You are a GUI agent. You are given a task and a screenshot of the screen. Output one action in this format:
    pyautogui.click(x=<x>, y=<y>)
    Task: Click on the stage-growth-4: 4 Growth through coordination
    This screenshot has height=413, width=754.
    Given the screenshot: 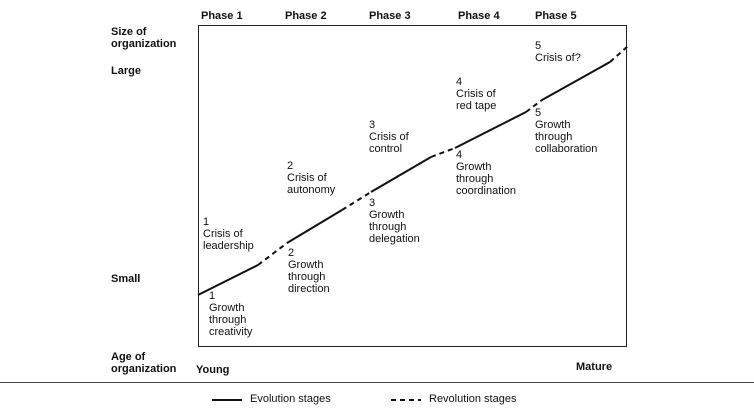 What is the action you would take?
    pyautogui.click(x=486, y=173)
    